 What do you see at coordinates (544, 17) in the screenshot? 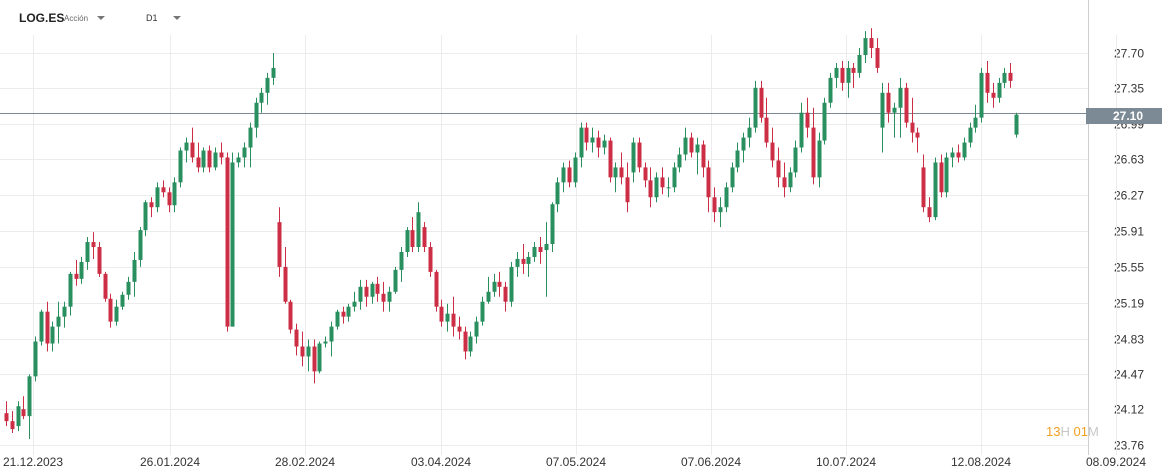
I see `chart-header: LOG.ES Acción D1` at bounding box center [544, 17].